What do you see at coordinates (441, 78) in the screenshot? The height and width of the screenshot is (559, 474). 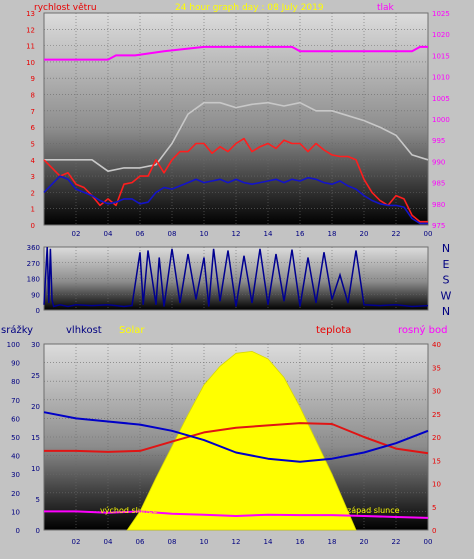 I see `pressure-axis-tick: 1010` at bounding box center [441, 78].